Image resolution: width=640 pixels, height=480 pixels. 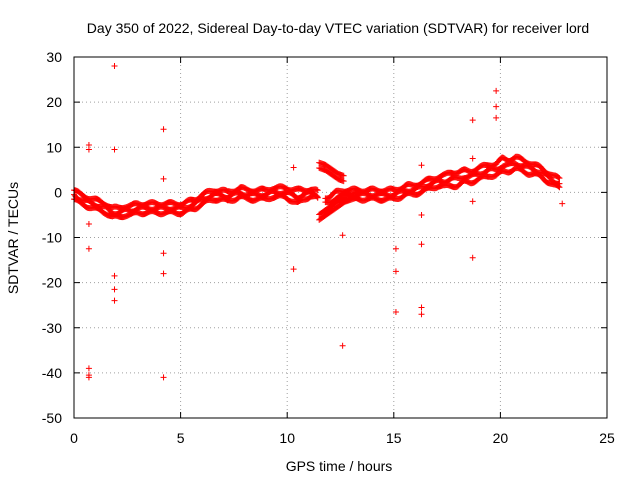 What do you see at coordinates (54, 102) in the screenshot?
I see `y-tick-label: 20` at bounding box center [54, 102].